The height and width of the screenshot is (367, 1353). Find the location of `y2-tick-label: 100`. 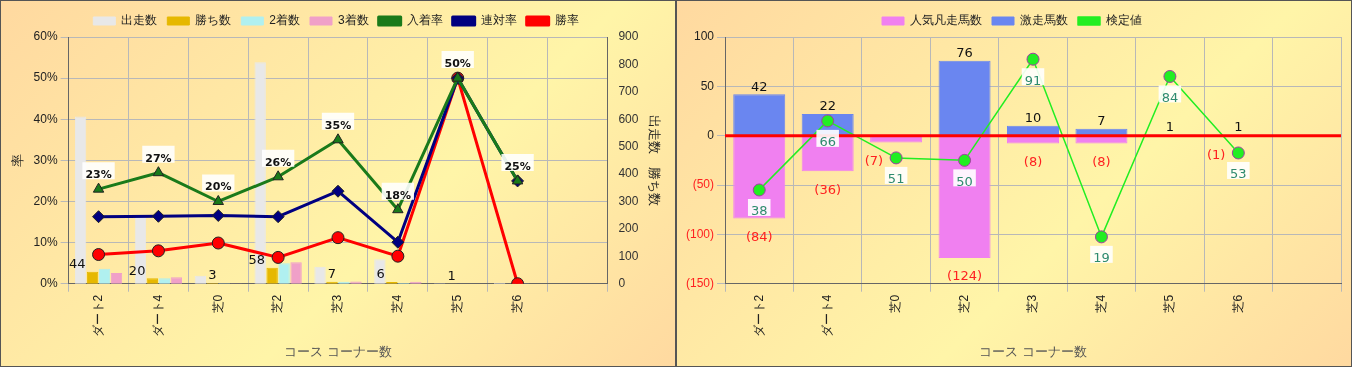

y2-tick-label: 100 is located at coordinates (628, 255).